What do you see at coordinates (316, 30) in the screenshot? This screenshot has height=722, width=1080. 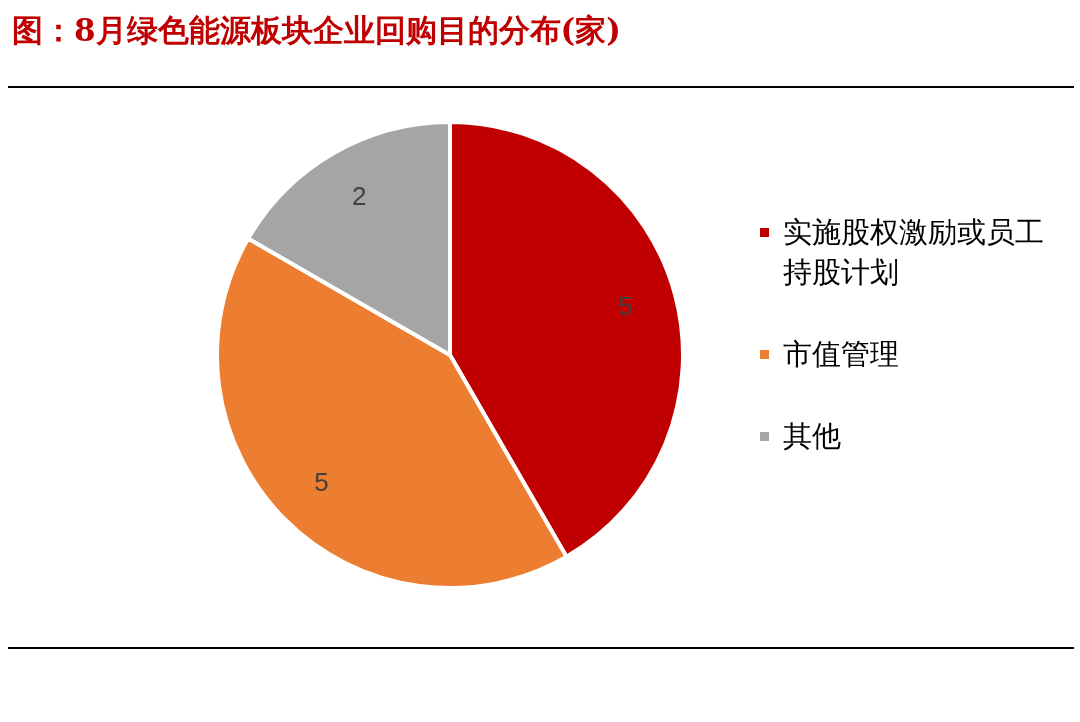 I see `chart-title: 图：8月绿色能源板块企业回购目的分布(家)` at bounding box center [316, 30].